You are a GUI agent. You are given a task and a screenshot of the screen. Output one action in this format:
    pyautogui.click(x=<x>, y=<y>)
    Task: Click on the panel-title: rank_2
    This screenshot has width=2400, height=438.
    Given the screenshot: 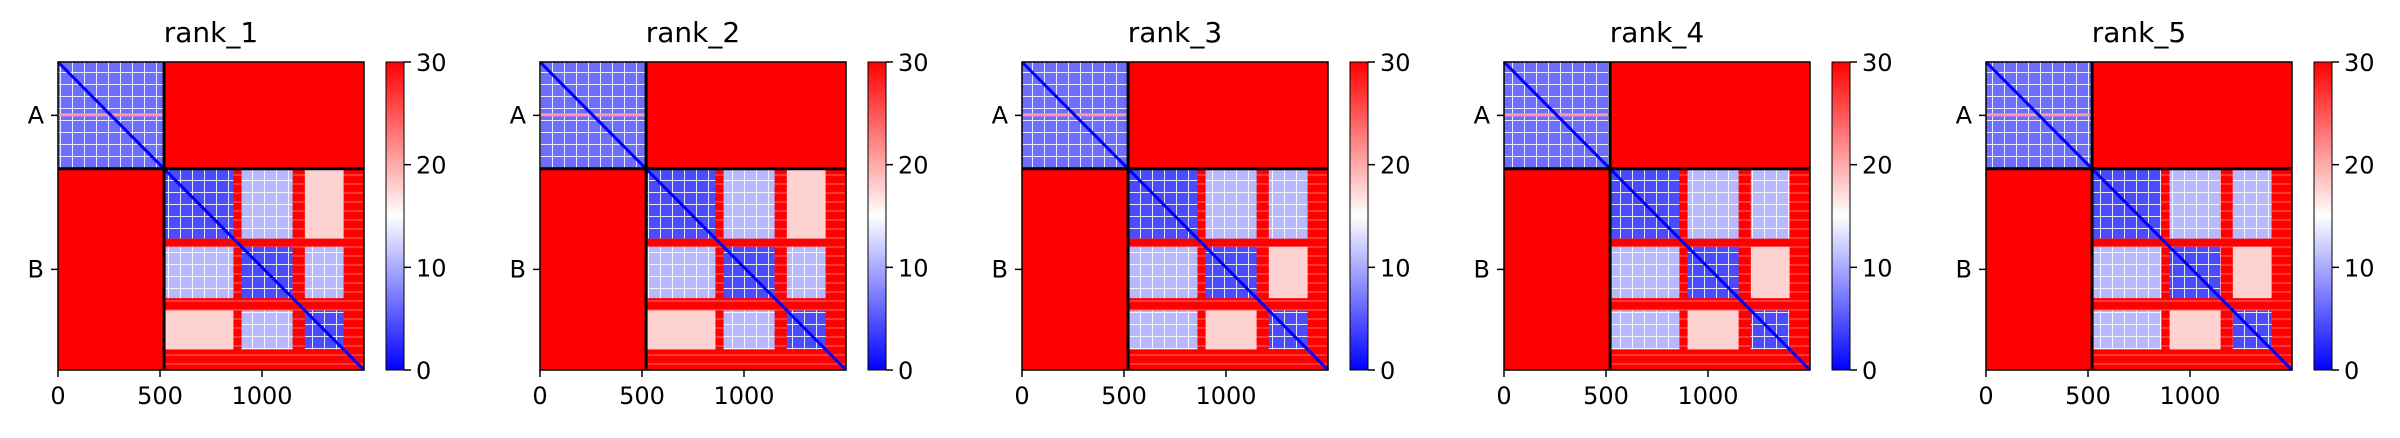 What is the action you would take?
    pyautogui.click(x=693, y=32)
    